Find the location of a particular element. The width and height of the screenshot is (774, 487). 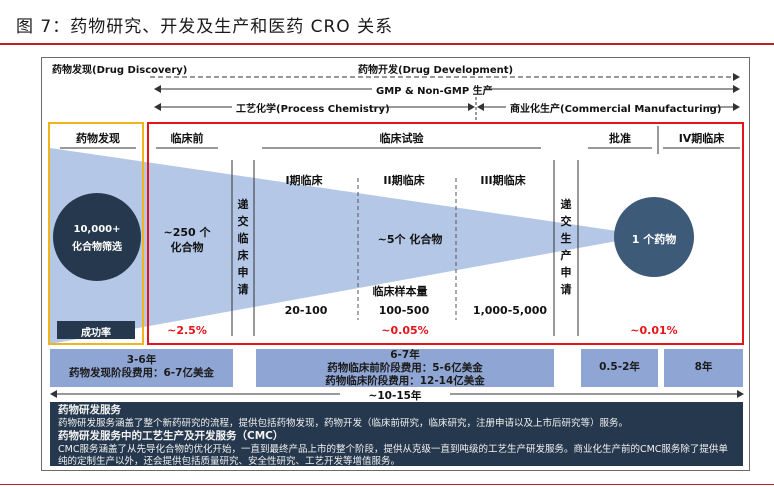

success-rate-preclinical: ~2.5% is located at coordinates (187, 330).